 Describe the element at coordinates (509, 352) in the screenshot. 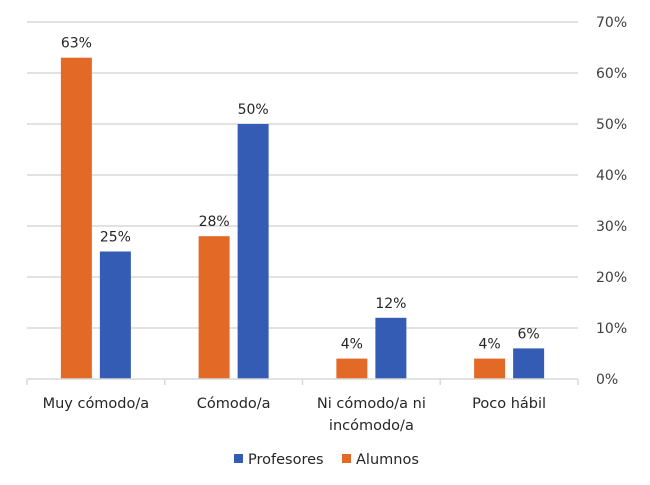

I see `bar-group: 4% 6%` at that location.